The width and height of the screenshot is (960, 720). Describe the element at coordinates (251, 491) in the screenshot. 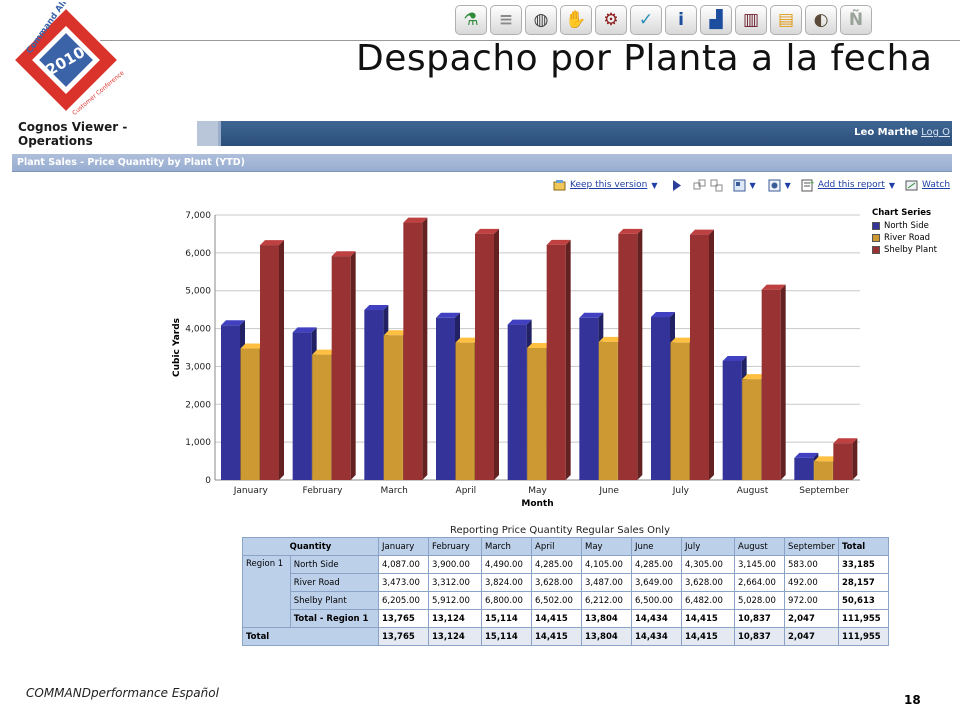

I see `x-tick-label: January` at that location.